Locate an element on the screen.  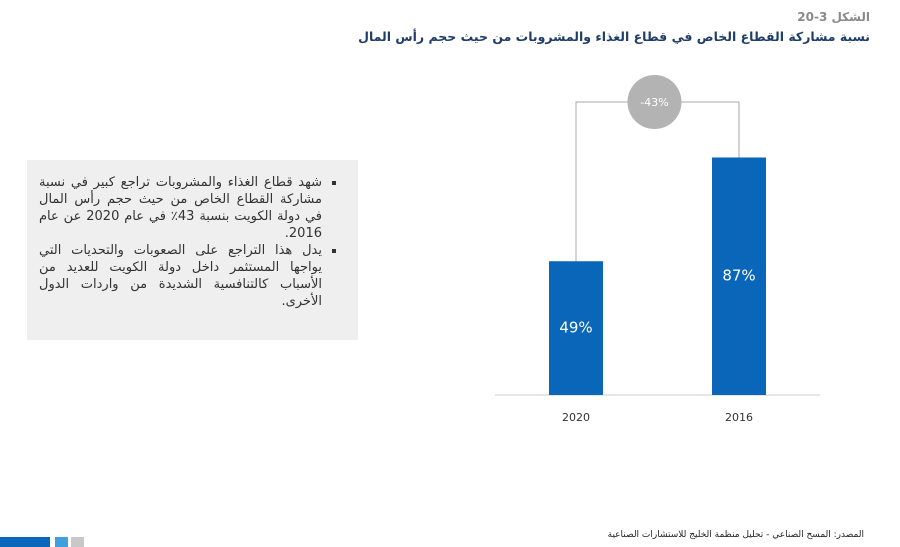
value-label: 87% is located at coordinates (738, 276).